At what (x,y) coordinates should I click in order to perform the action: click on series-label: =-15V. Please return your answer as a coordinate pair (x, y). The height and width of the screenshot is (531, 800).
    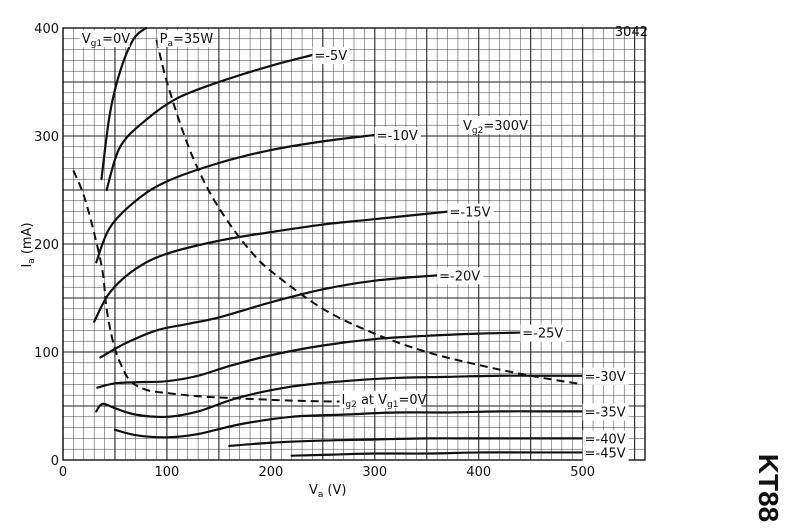
    Looking at the image, I should click on (470, 212).